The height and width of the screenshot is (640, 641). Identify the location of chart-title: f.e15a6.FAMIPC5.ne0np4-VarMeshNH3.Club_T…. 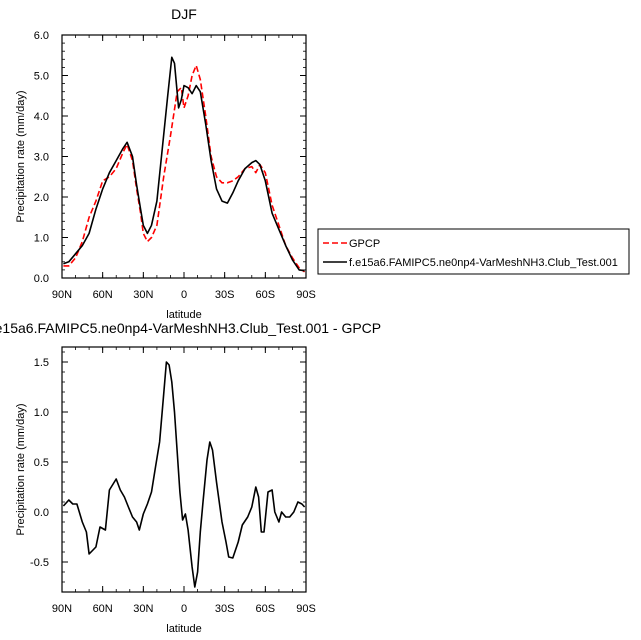
(190, 328).